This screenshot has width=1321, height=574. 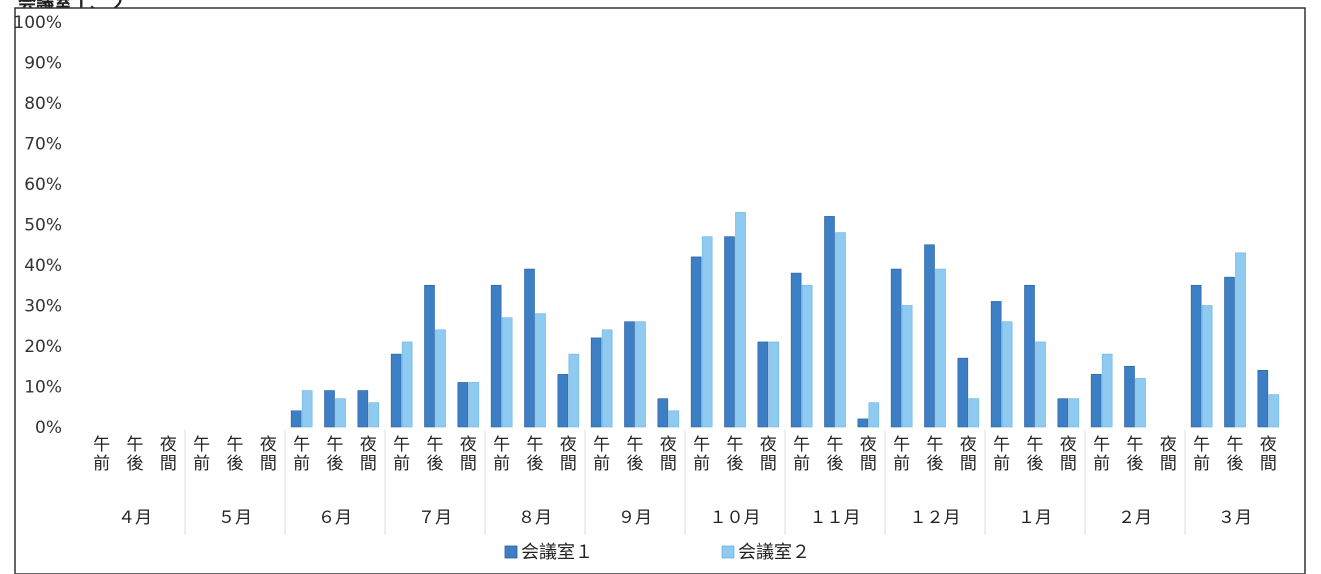 What do you see at coordinates (43, 388) in the screenshot?
I see `y-tick-label: 10%` at bounding box center [43, 388].